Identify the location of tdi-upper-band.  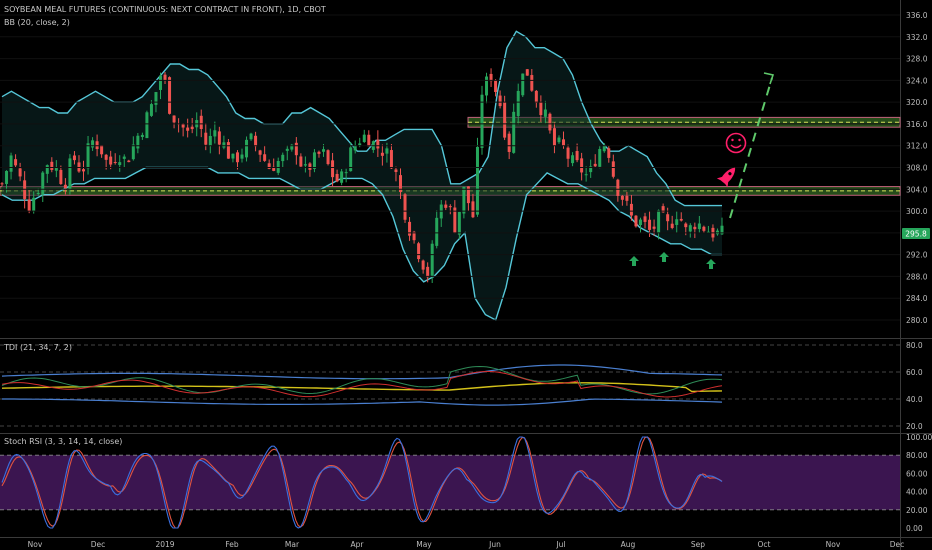
(362, 372).